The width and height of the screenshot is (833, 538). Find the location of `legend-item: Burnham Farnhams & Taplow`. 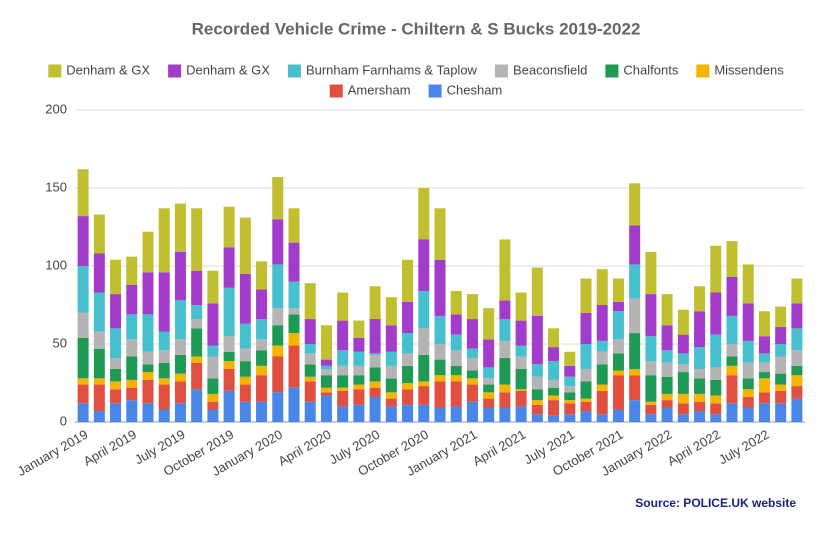

legend-item: Burnham Farnhams & Taplow is located at coordinates (382, 70).